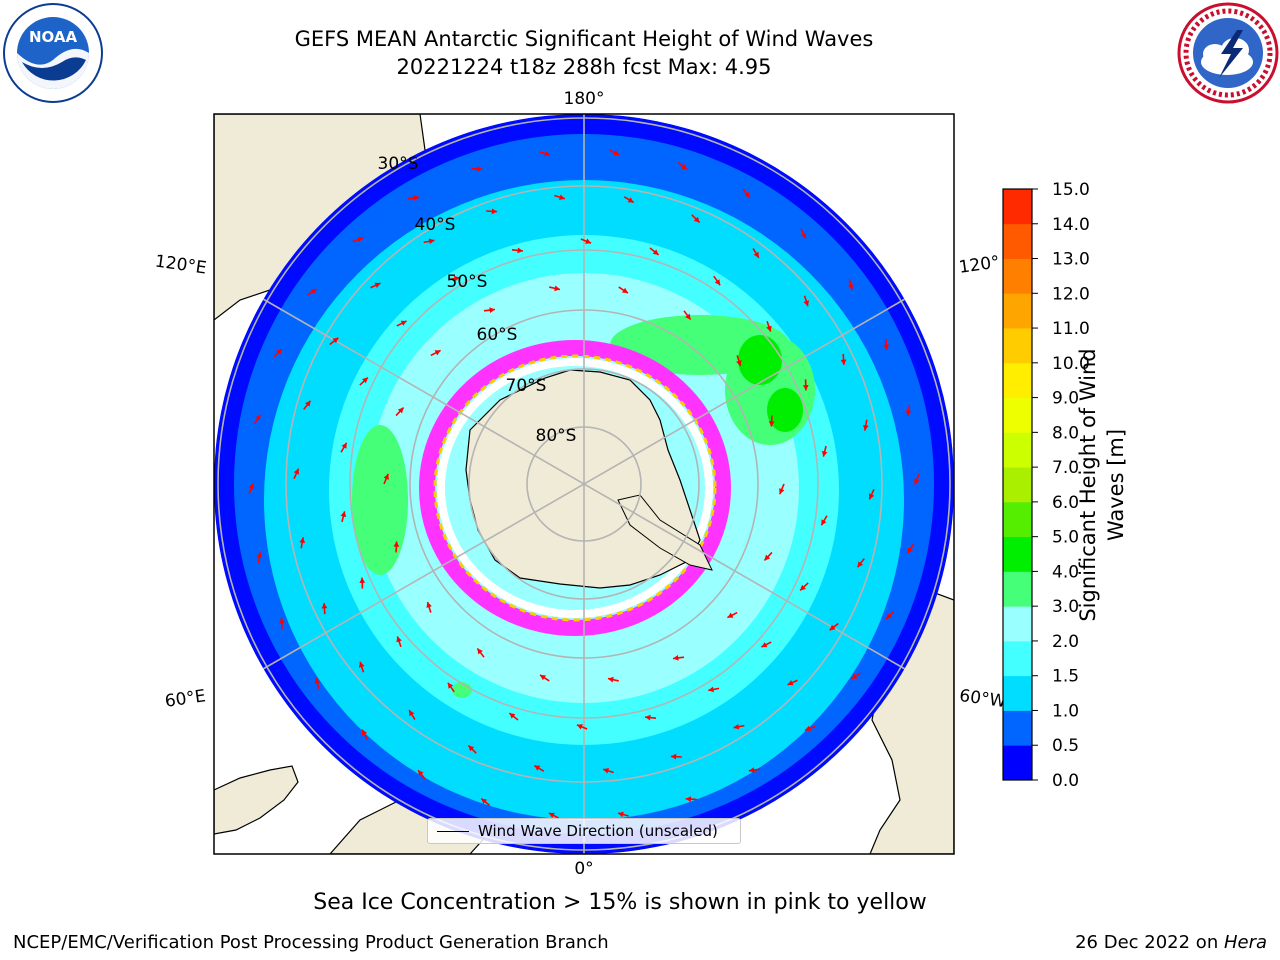 The image size is (1280, 960). Describe the element at coordinates (583, 869) in the screenshot. I see `lon-label-0: 0°` at that location.